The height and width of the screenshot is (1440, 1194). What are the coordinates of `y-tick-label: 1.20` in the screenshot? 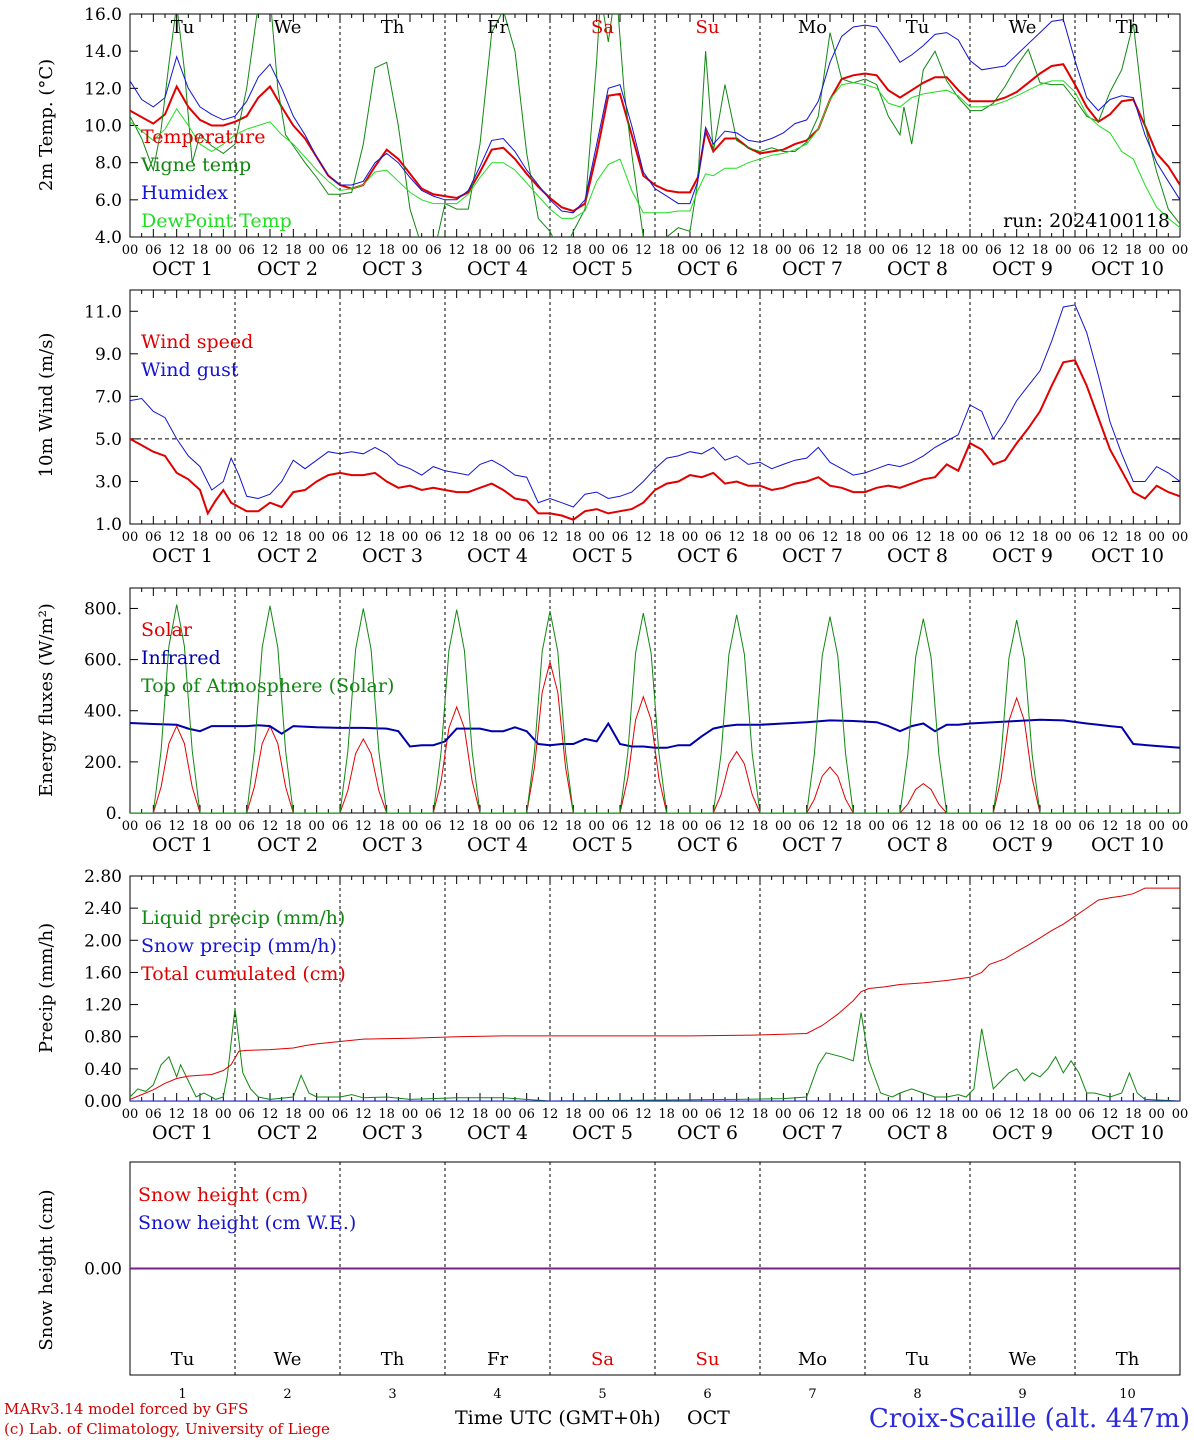 It's located at (103, 1006).